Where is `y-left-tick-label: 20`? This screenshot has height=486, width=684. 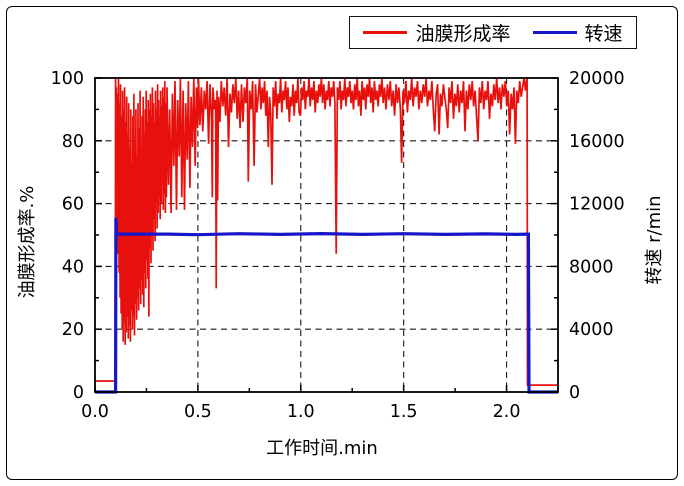 y-left-tick-label: 20 is located at coordinates (73, 330).